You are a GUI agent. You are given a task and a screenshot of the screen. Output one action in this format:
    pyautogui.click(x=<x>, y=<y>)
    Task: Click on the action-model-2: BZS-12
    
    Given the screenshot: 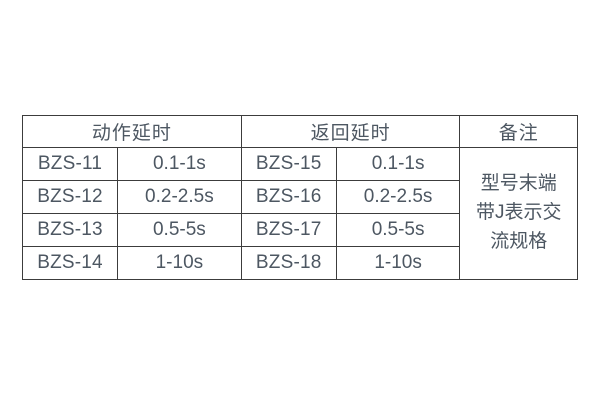 What is the action you would take?
    pyautogui.click(x=70, y=197)
    